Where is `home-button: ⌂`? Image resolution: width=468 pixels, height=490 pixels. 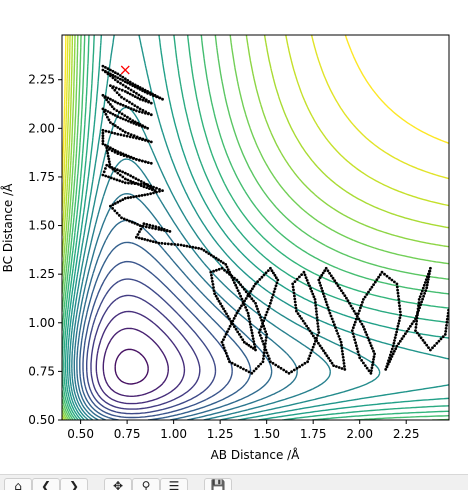 home-button: ⌂ is located at coordinates (18, 484).